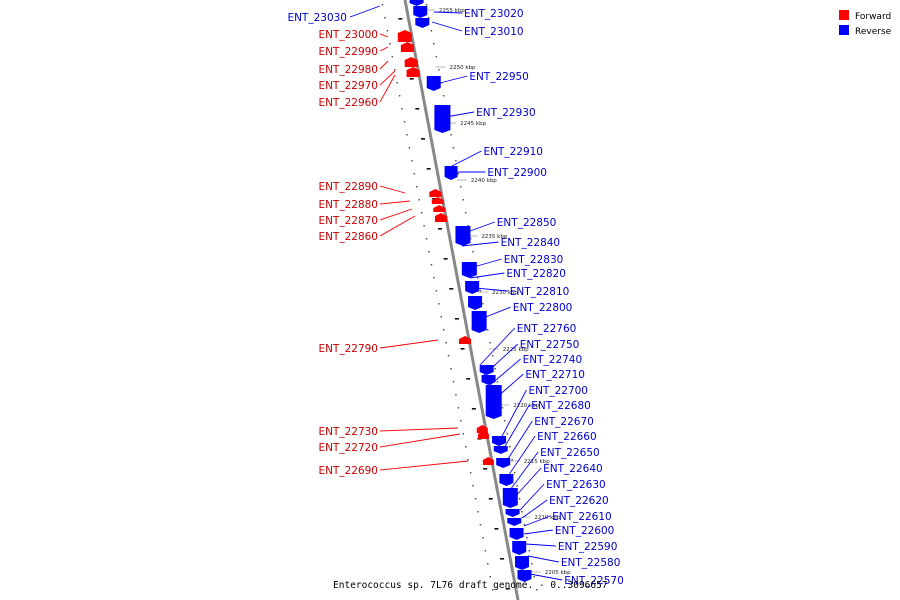 The image size is (900, 600). I want to click on tick-label: 2210 kbp, so click(547, 518).